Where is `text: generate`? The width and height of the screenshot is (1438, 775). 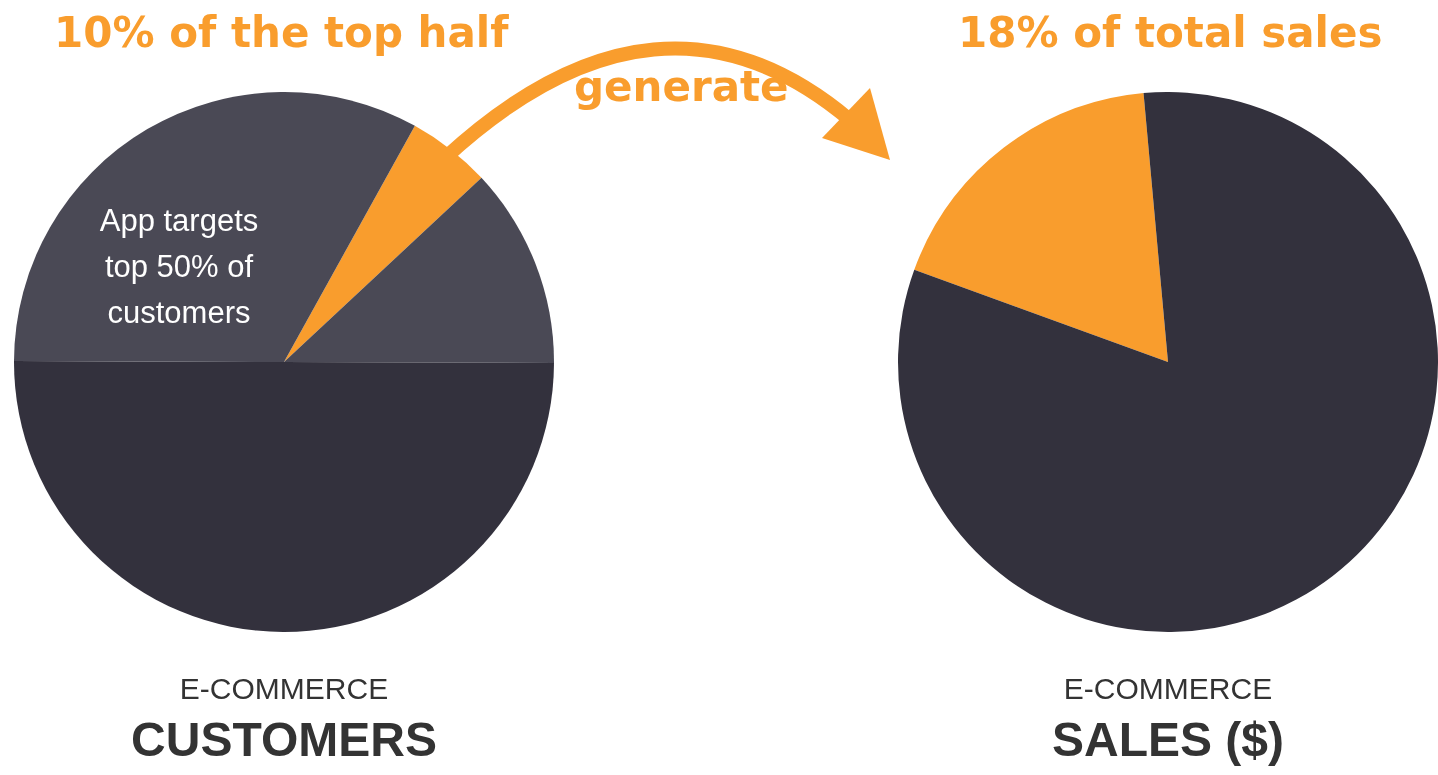
text: generate is located at coordinates (681, 86).